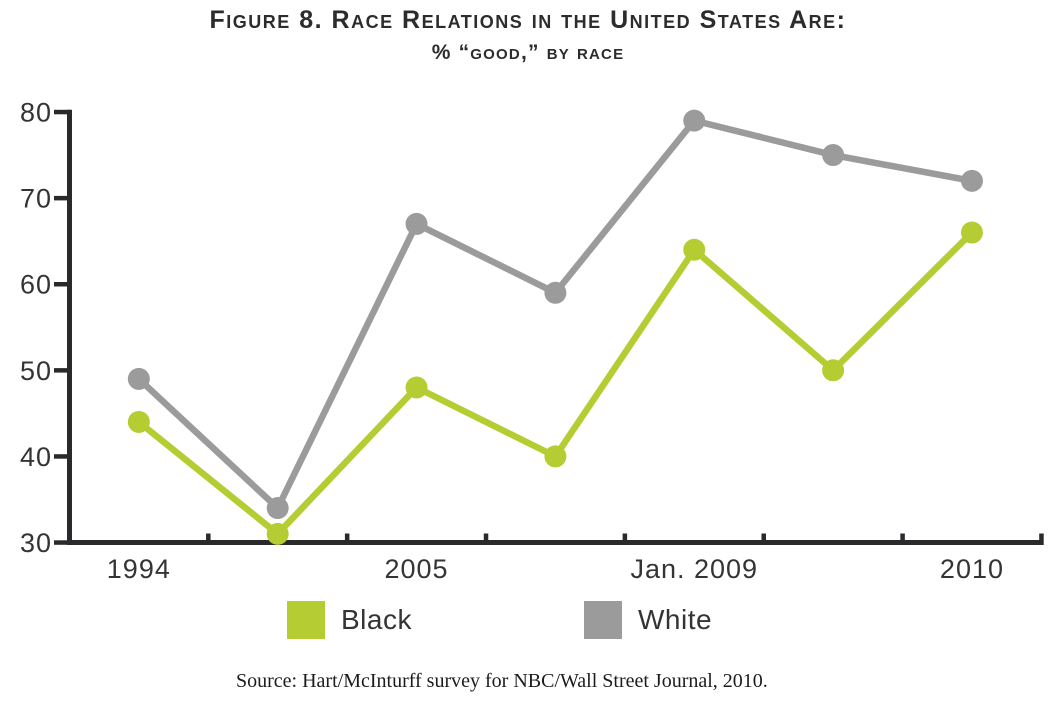  I want to click on svg-text: 2005, so click(417, 569).